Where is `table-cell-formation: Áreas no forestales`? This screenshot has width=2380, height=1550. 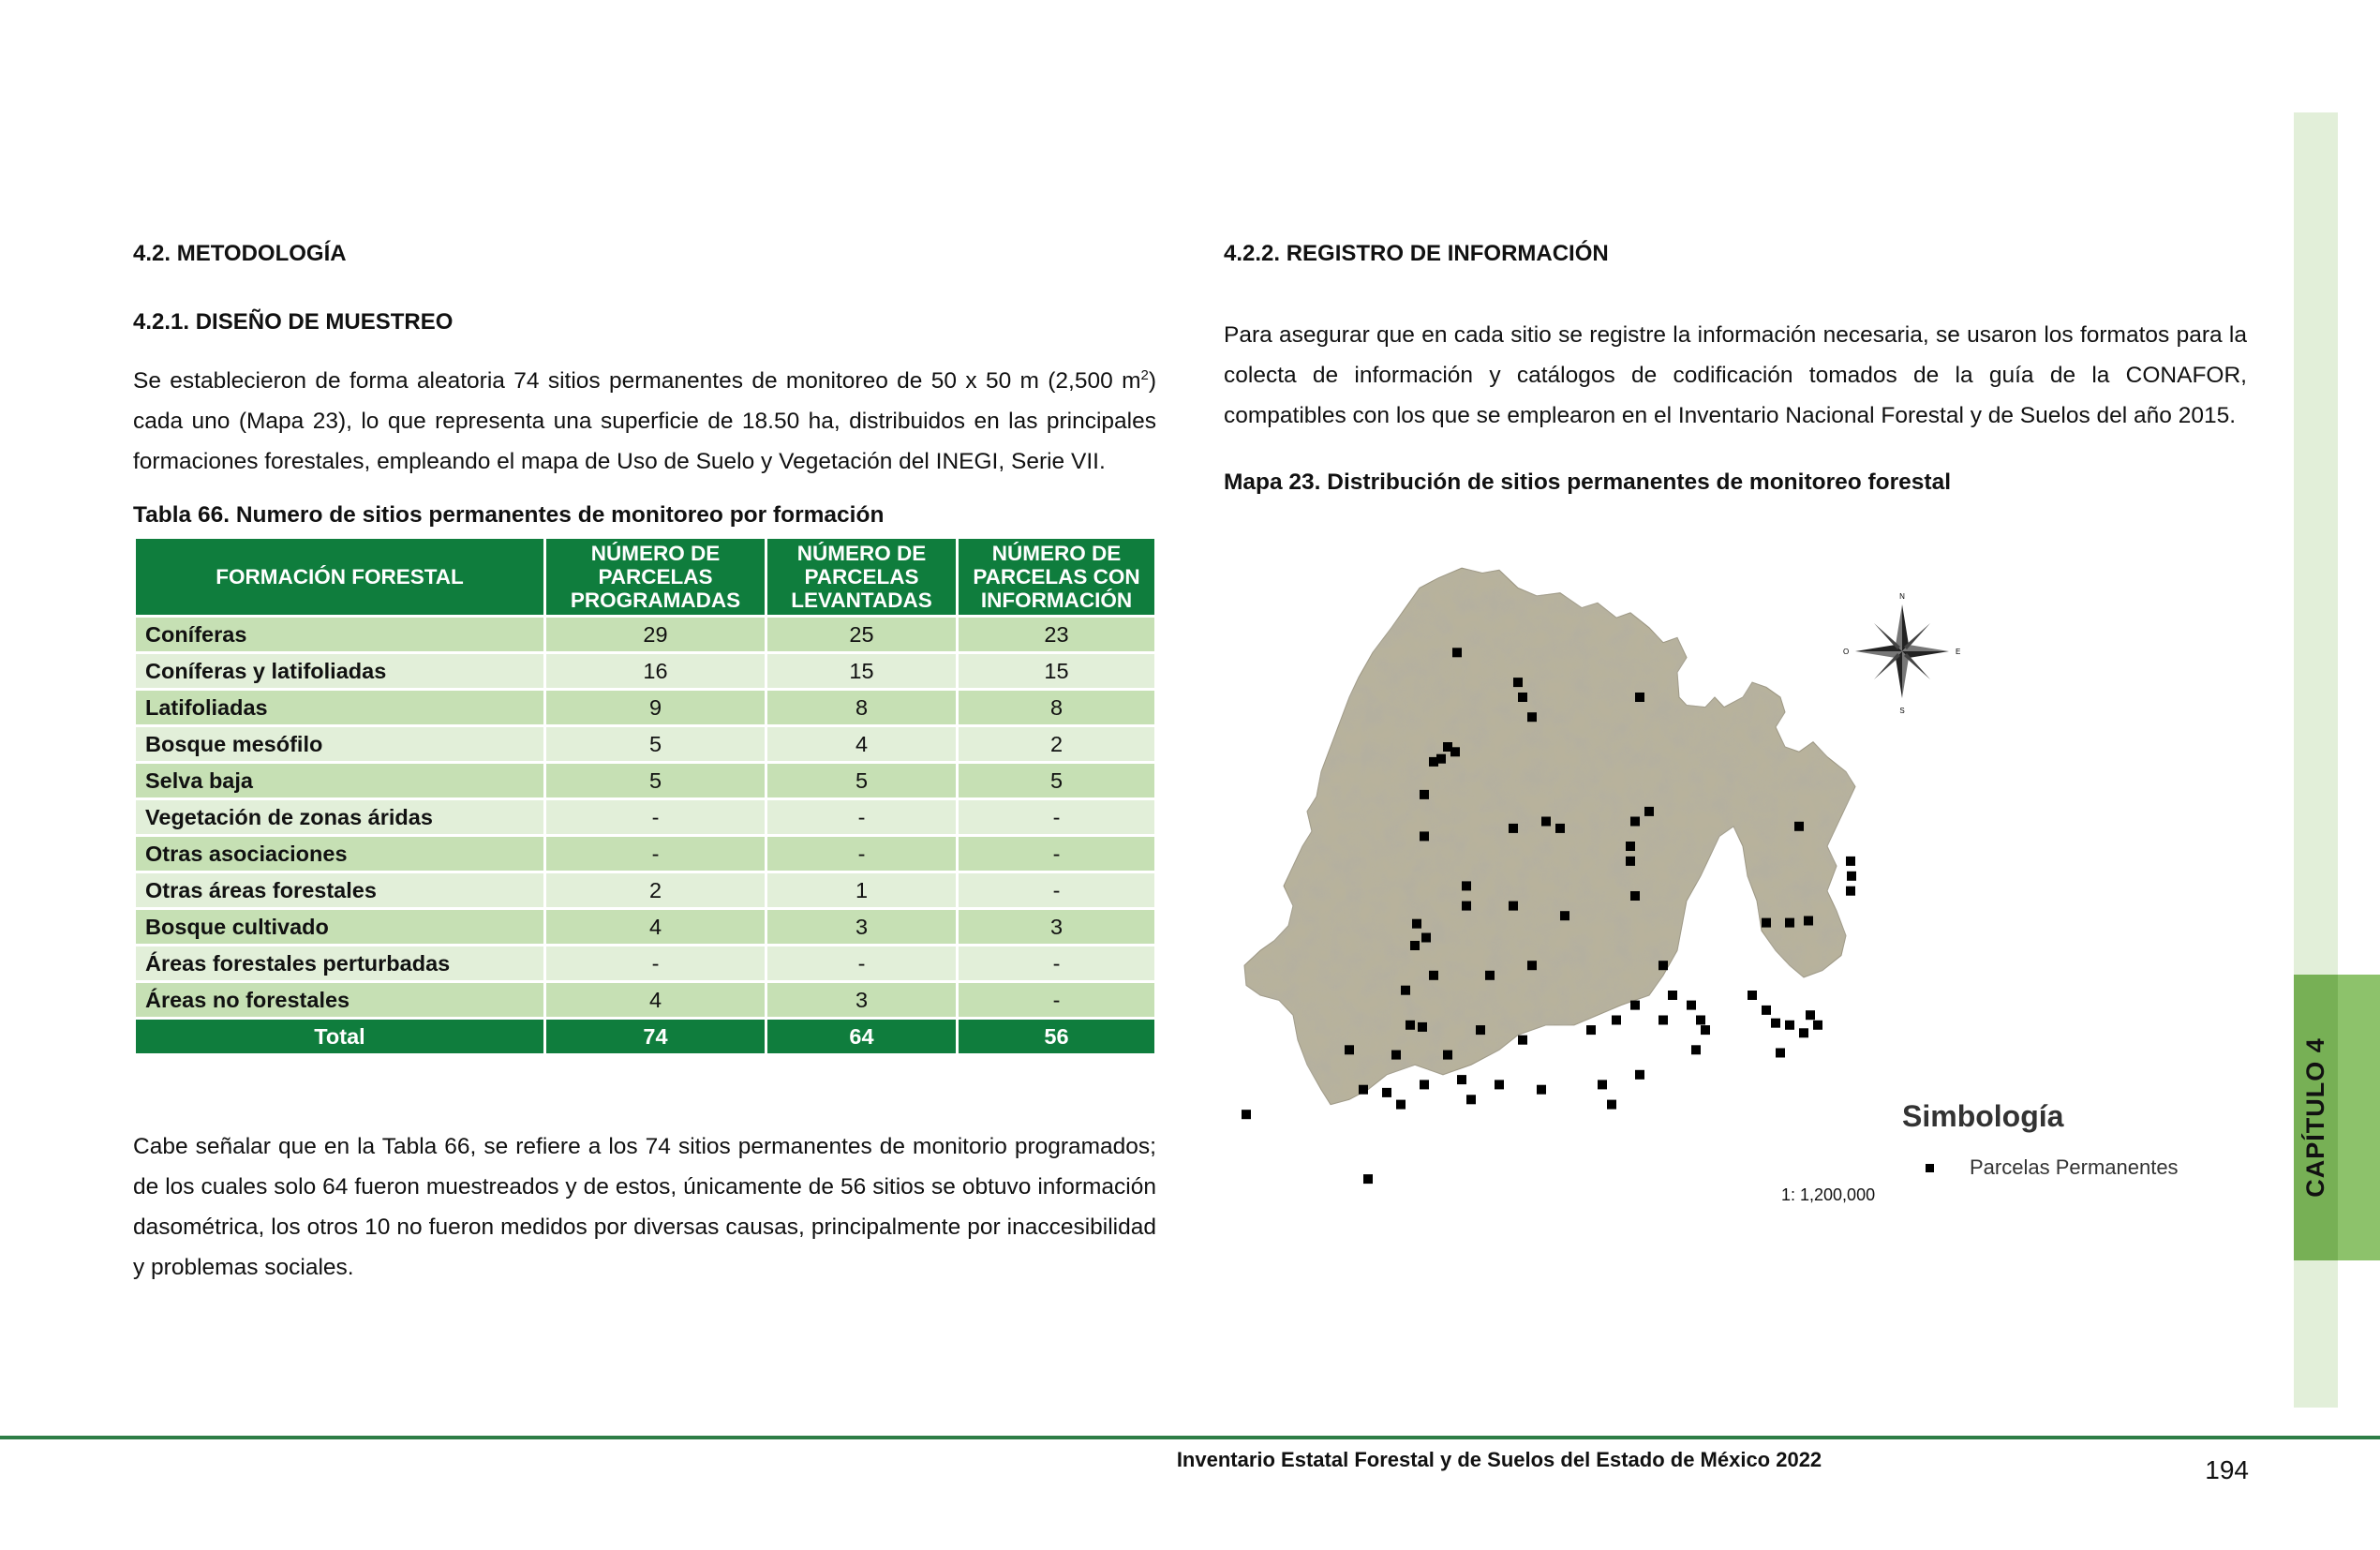 table-cell-formation: Áreas no forestales is located at coordinates (339, 1000).